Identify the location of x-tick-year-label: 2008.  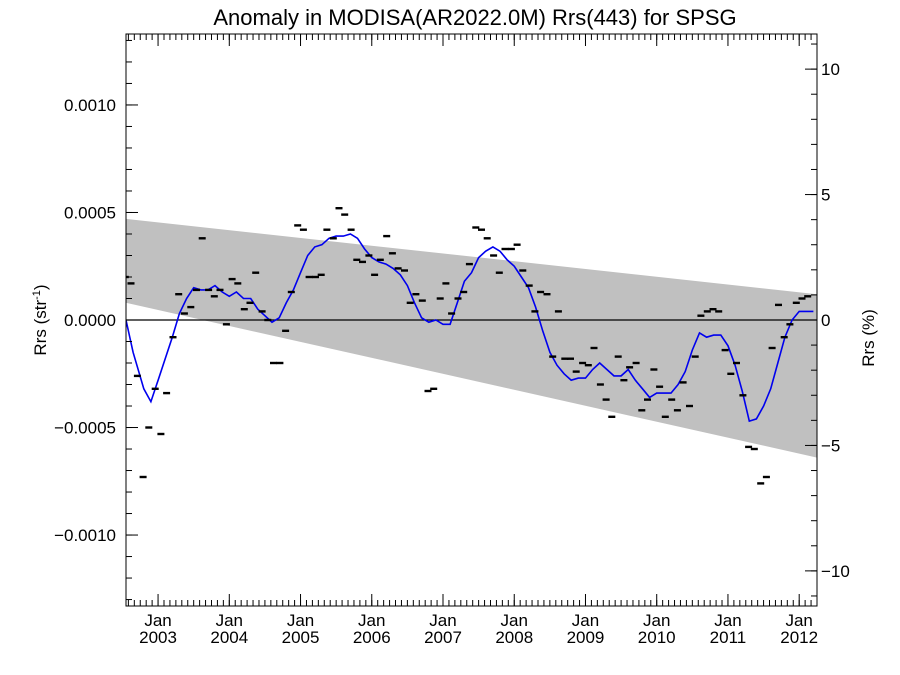
(514, 637).